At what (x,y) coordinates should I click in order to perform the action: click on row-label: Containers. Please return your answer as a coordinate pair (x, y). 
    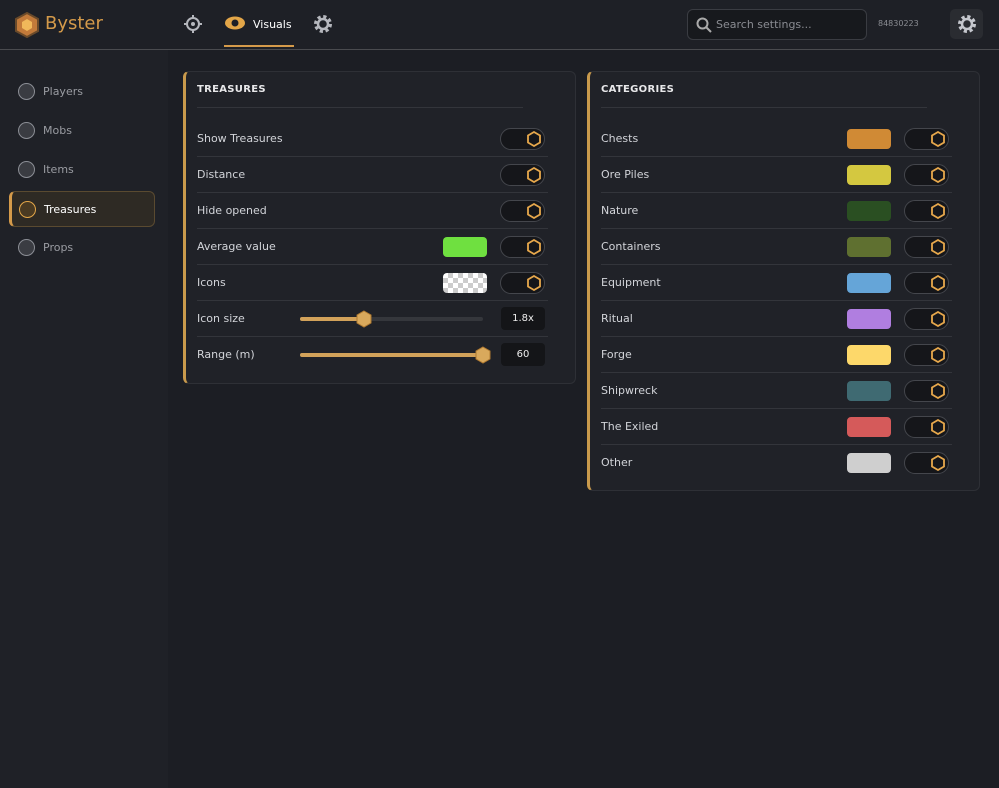
    Looking at the image, I should click on (631, 246).